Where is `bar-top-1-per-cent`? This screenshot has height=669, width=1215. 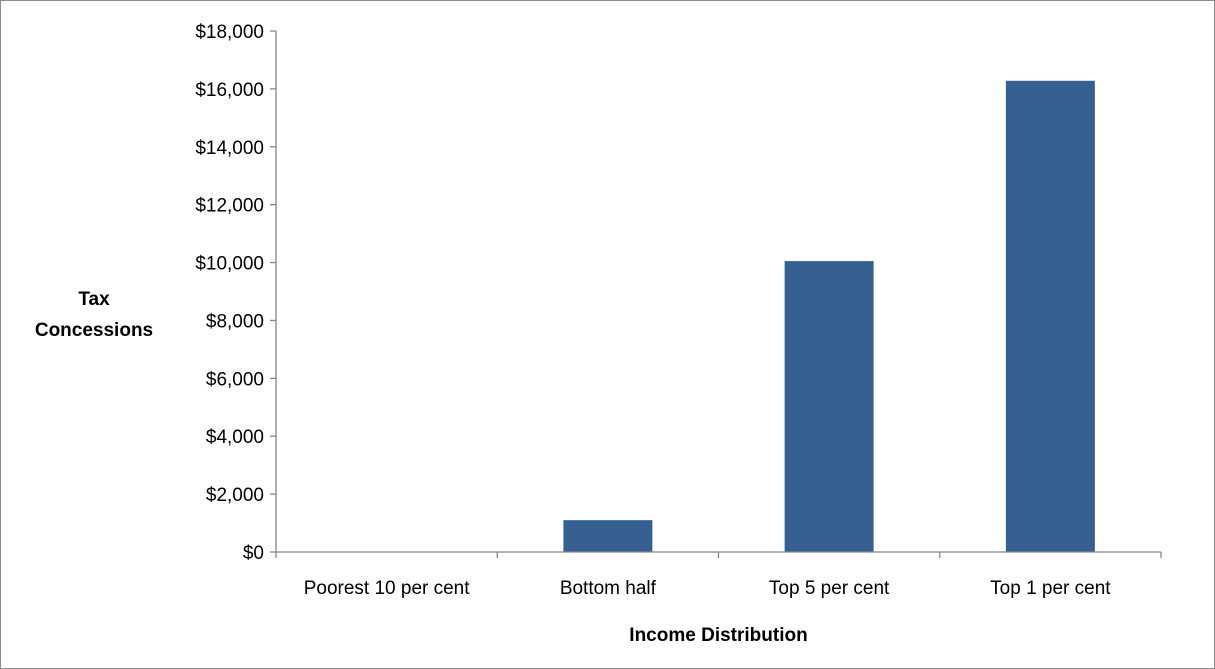 bar-top-1-per-cent is located at coordinates (1050, 316).